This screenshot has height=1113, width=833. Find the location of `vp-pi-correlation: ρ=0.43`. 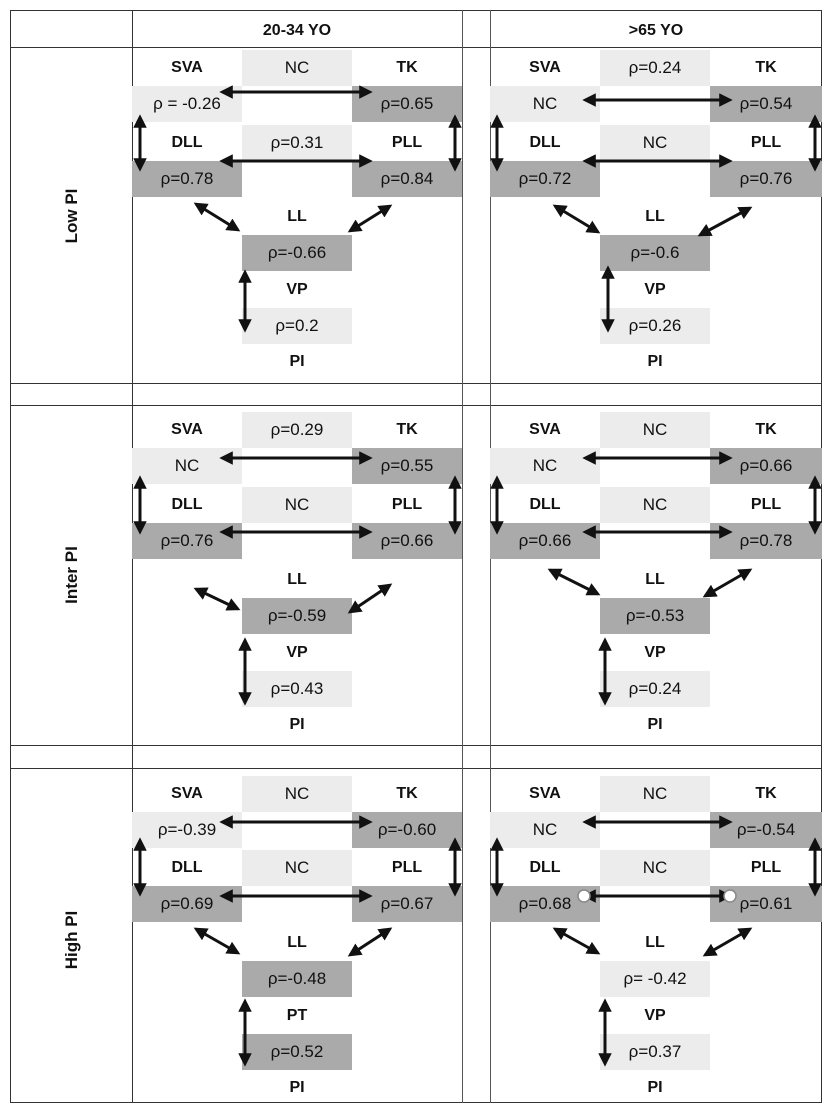

vp-pi-correlation: ρ=0.43 is located at coordinates (297, 689).